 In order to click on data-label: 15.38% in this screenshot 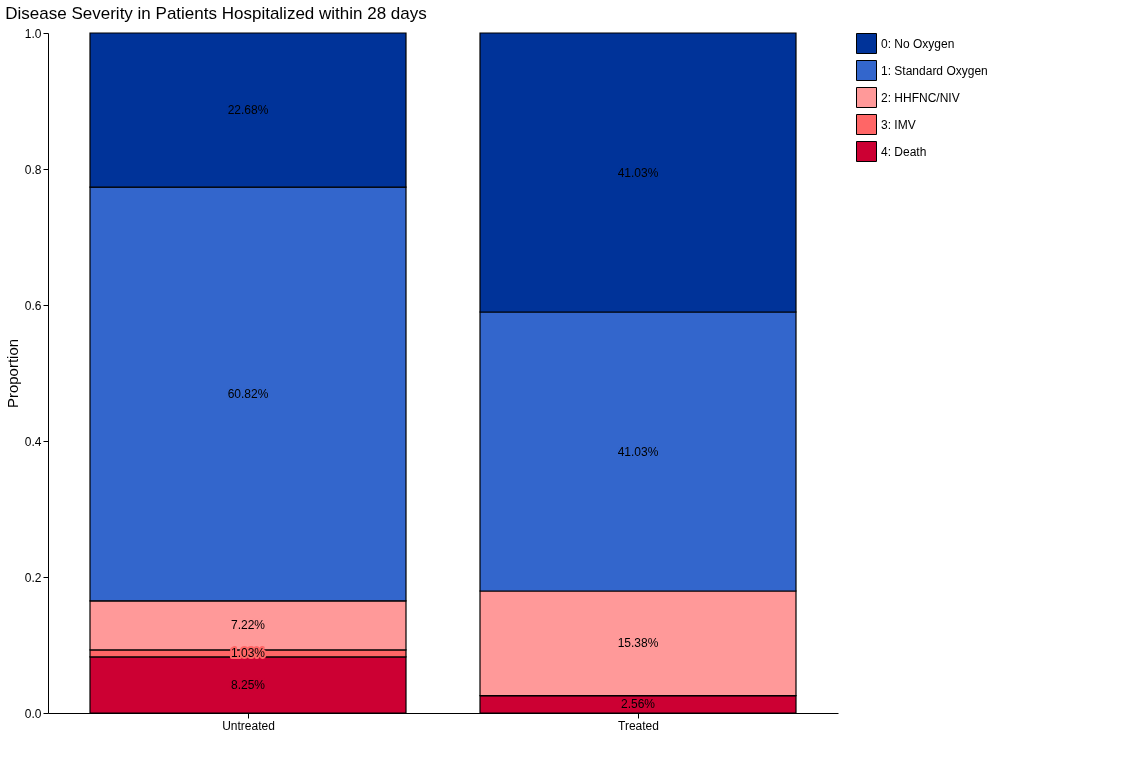, I will do `click(638, 643)`.